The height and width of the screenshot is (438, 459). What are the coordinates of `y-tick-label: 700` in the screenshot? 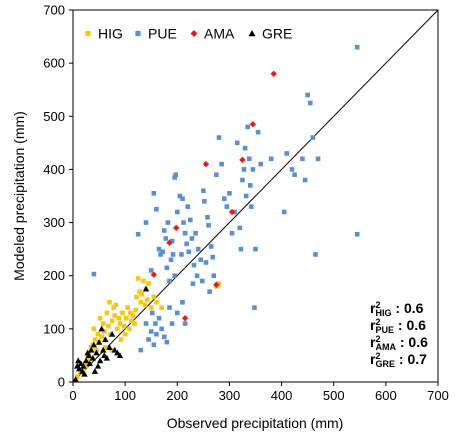 It's located at (54, 10).